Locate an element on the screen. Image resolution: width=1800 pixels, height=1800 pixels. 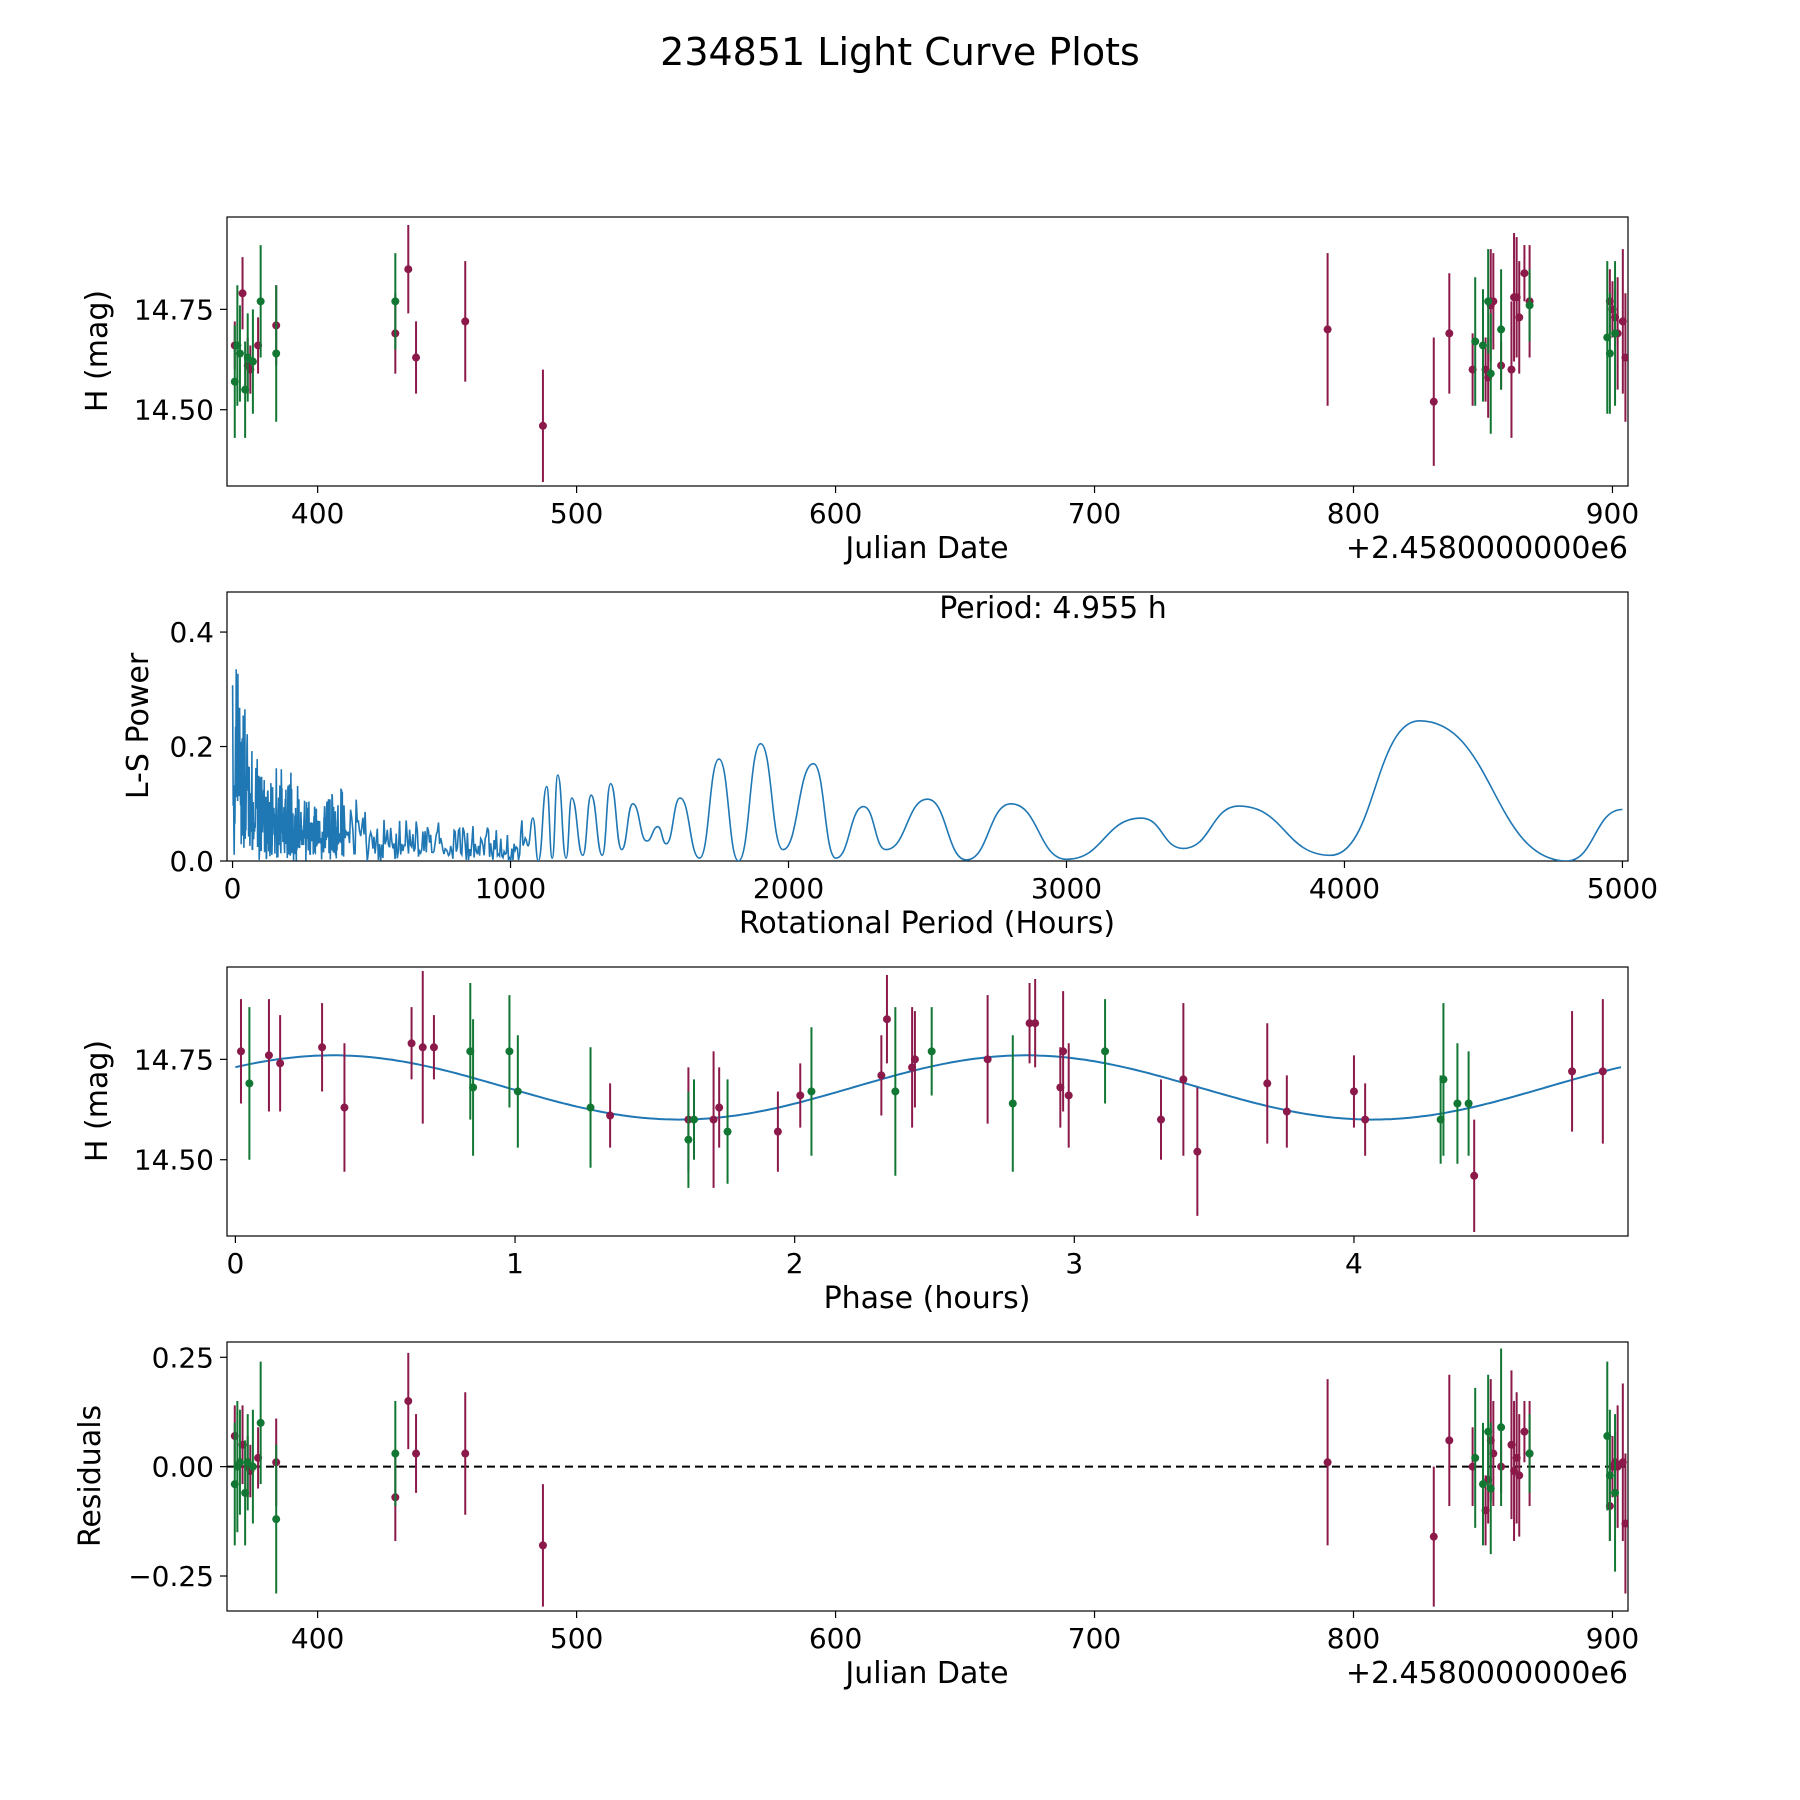
y-tick-label: 14.50 is located at coordinates (174, 1160).